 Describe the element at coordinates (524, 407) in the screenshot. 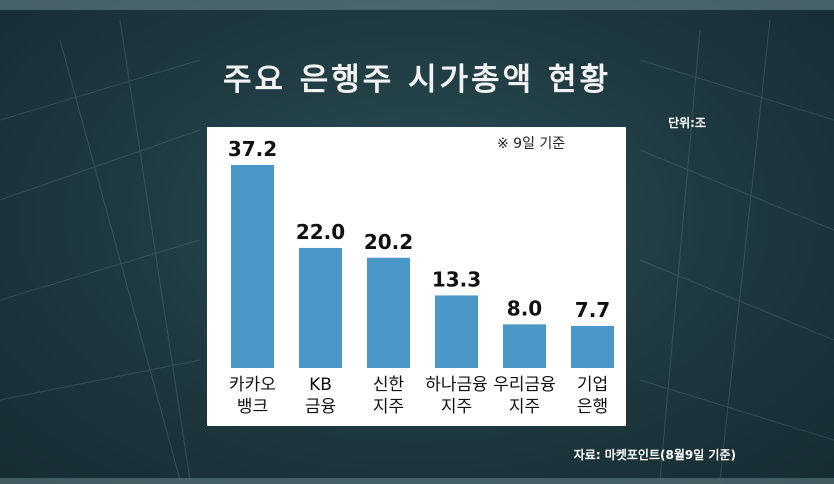

I see `category-label-4-1: 지주` at that location.